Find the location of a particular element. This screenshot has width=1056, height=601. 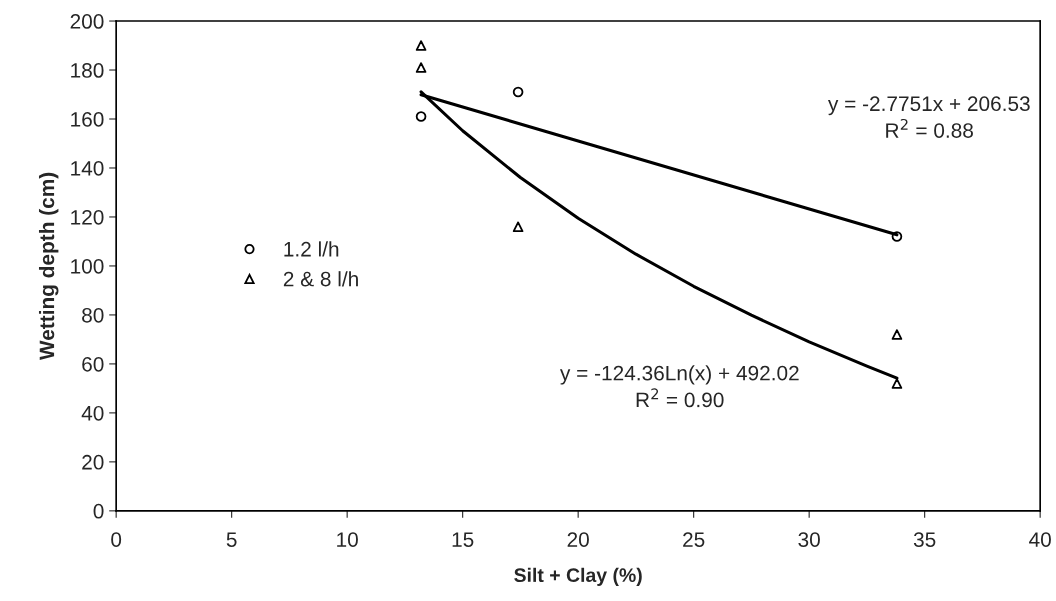

x-axis-title: Silt + Clay (%) is located at coordinates (578, 576).